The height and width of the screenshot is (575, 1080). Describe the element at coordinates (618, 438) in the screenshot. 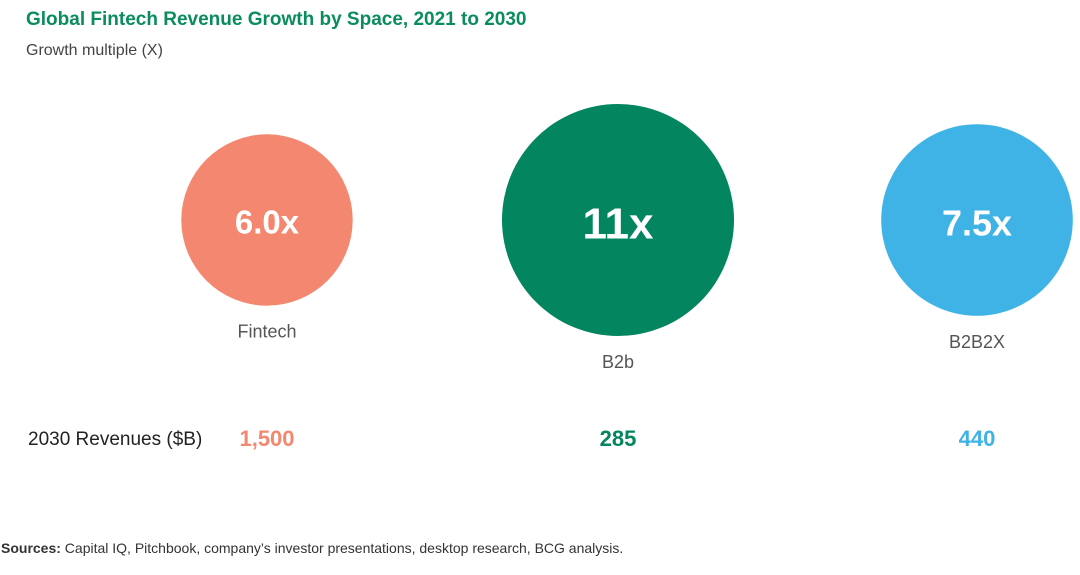

I see `revenue-value-b2b: 285` at that location.